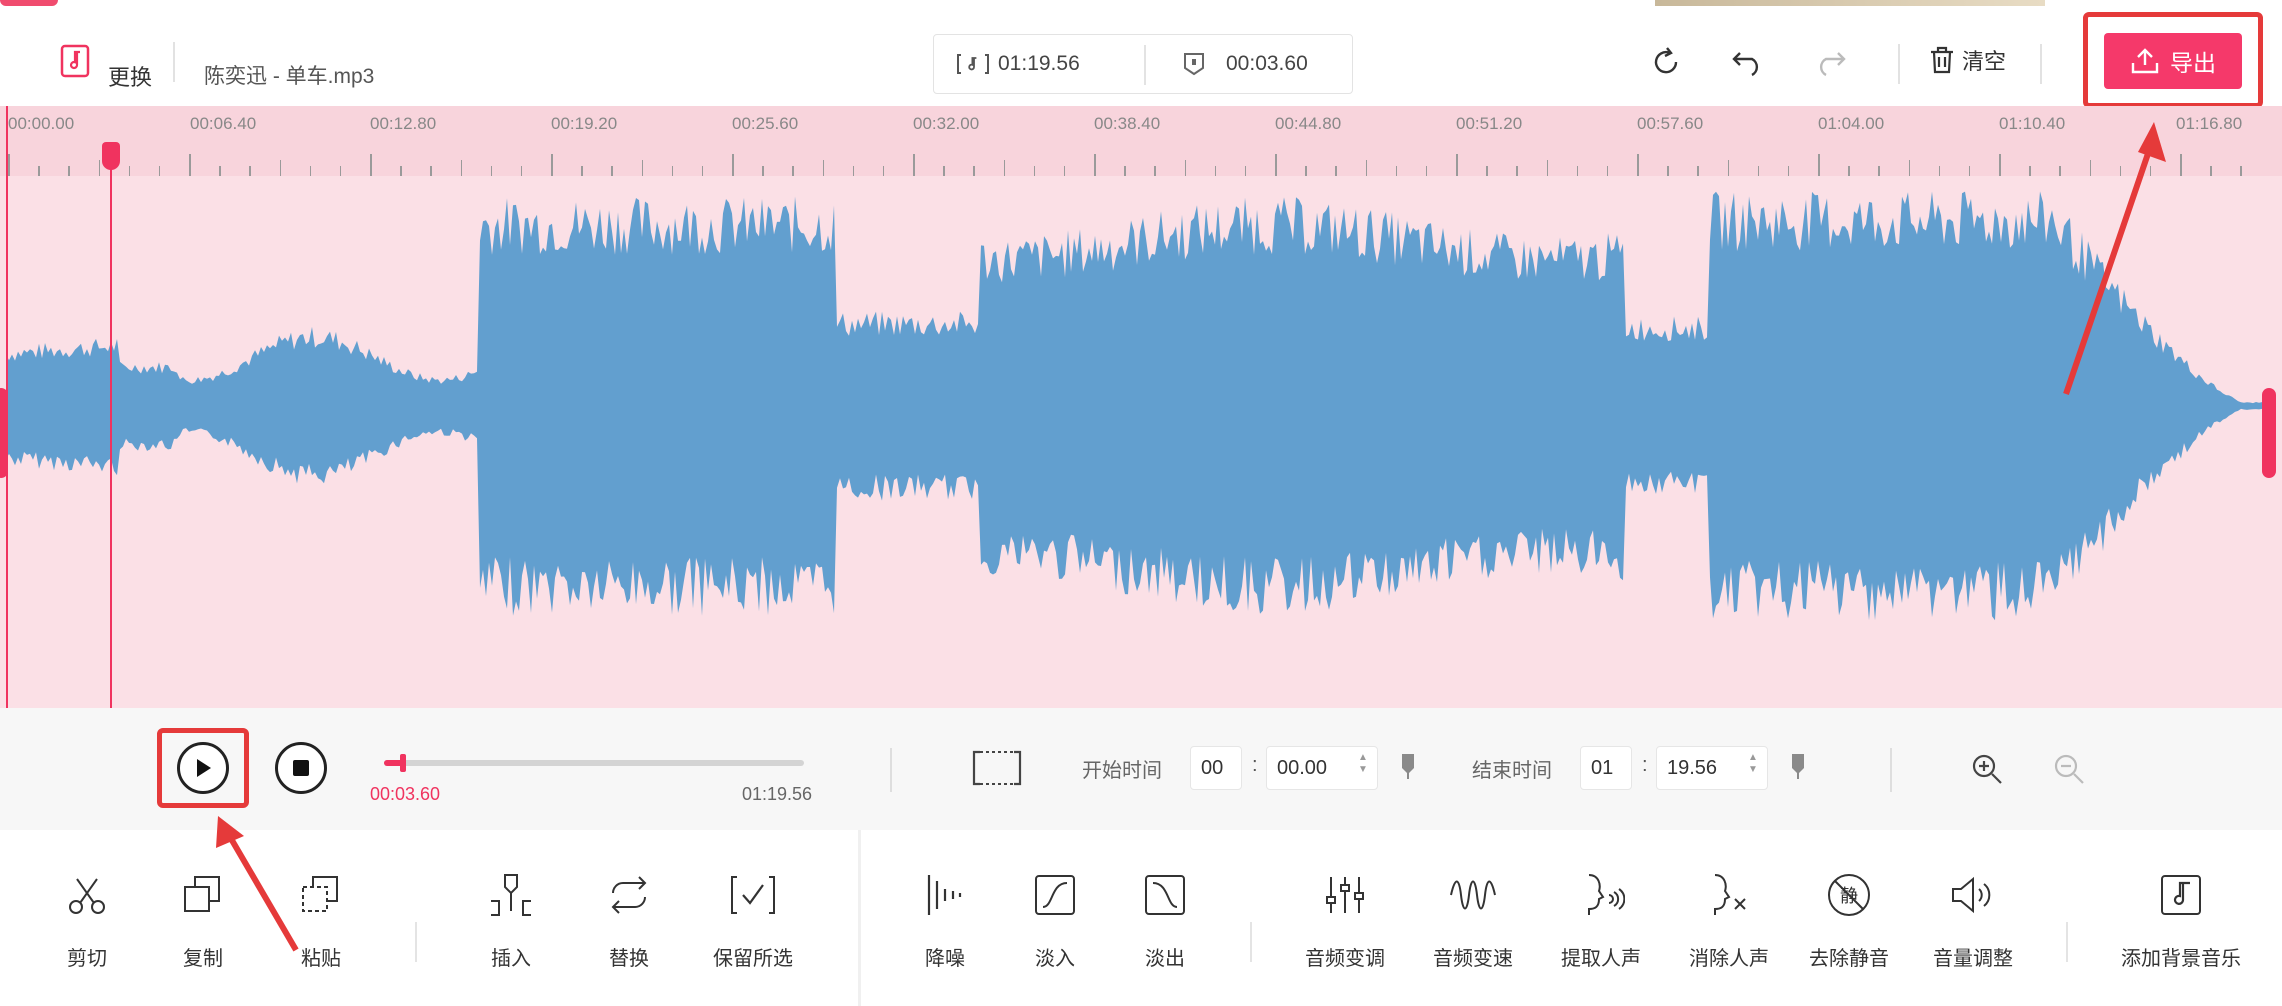  What do you see at coordinates (1798, 766) in the screenshot?
I see `set-end-marker-icon` at bounding box center [1798, 766].